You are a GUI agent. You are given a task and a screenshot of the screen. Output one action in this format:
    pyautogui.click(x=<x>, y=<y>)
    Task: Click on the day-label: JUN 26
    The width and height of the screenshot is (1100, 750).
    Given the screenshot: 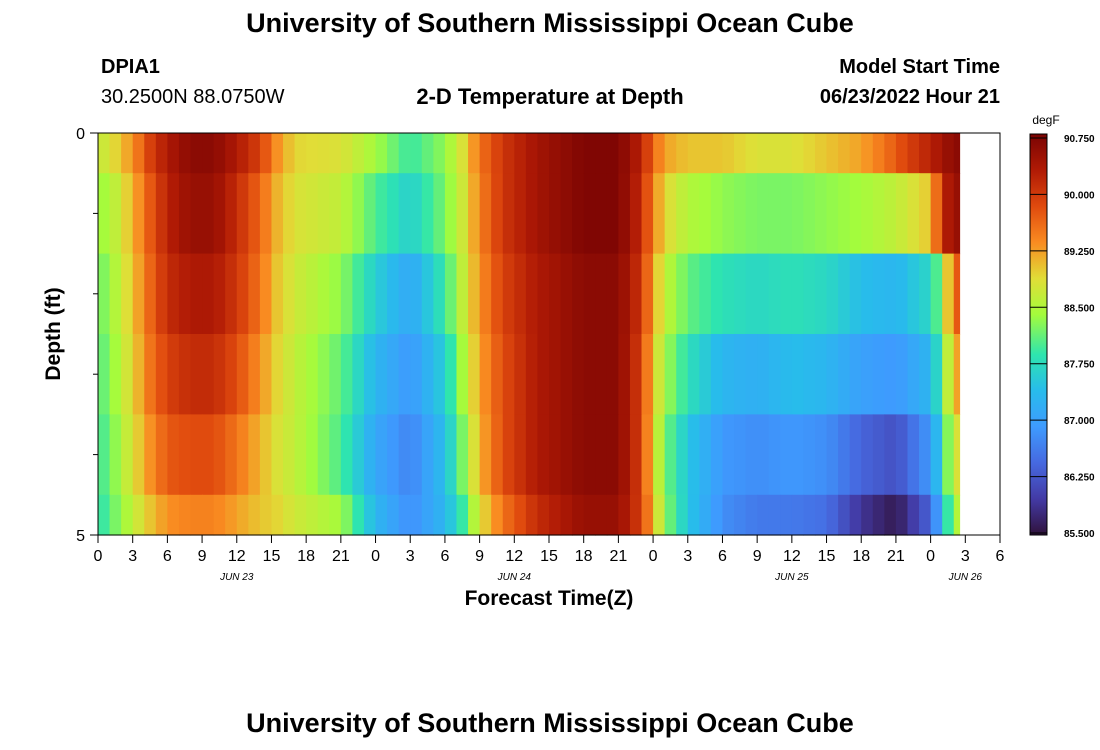 What is the action you would take?
    pyautogui.click(x=965, y=577)
    